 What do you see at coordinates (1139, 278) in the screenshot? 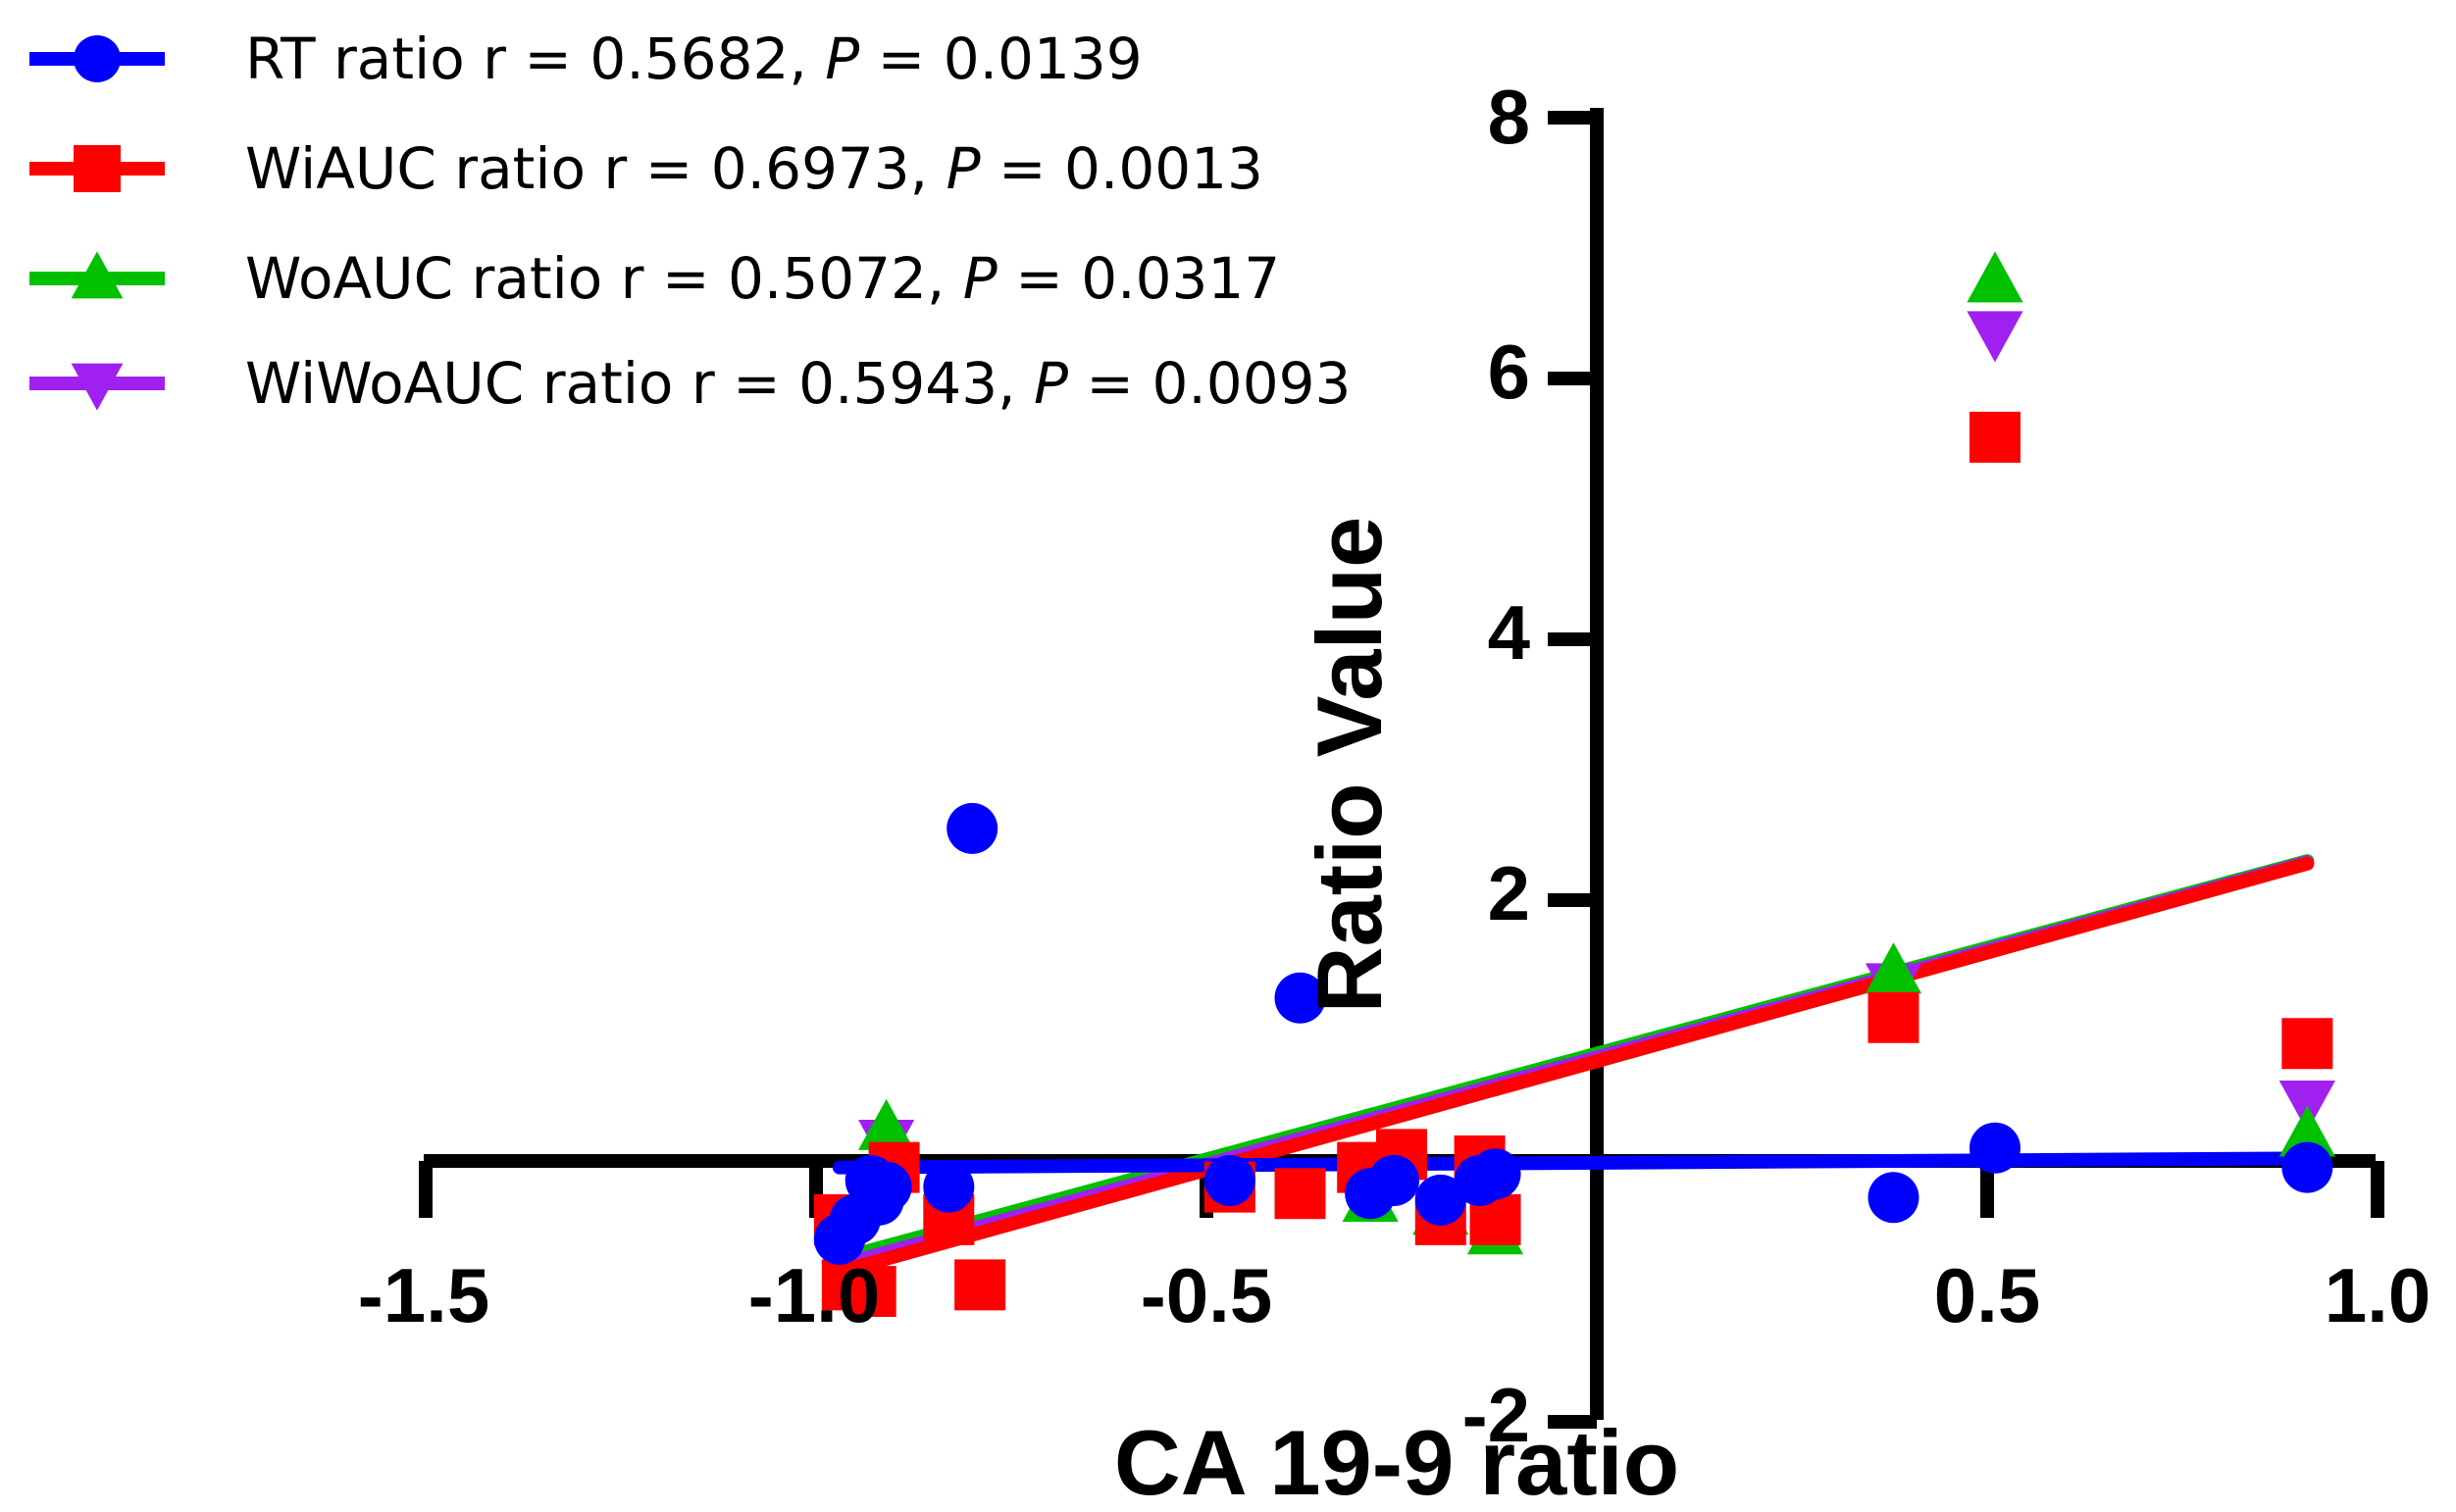
I see `legend-label-woauc-value: = 0.0317` at bounding box center [1139, 278].